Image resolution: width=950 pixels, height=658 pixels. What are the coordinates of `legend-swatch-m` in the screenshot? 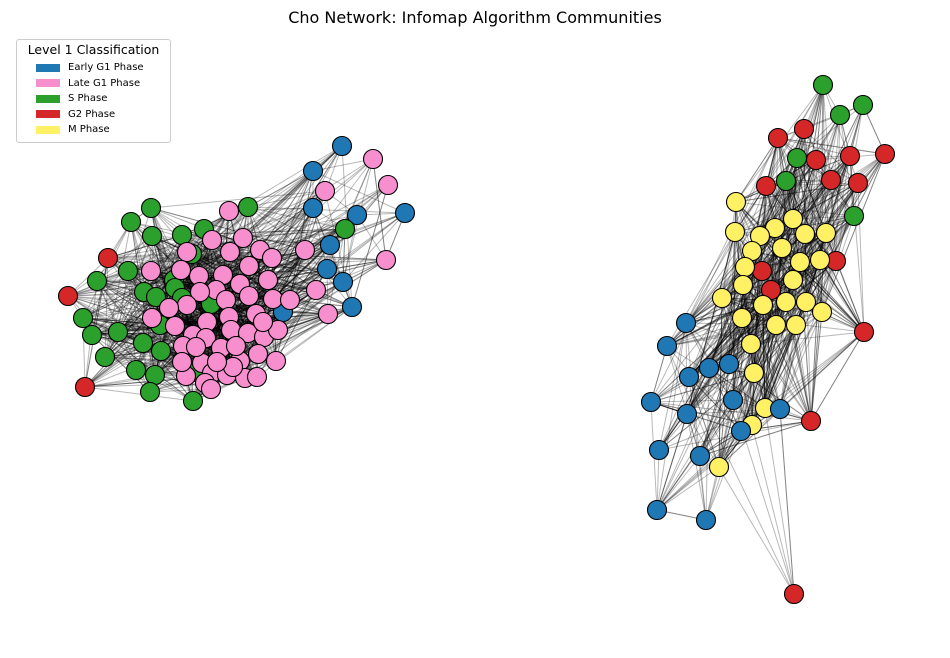 It's located at (48, 129).